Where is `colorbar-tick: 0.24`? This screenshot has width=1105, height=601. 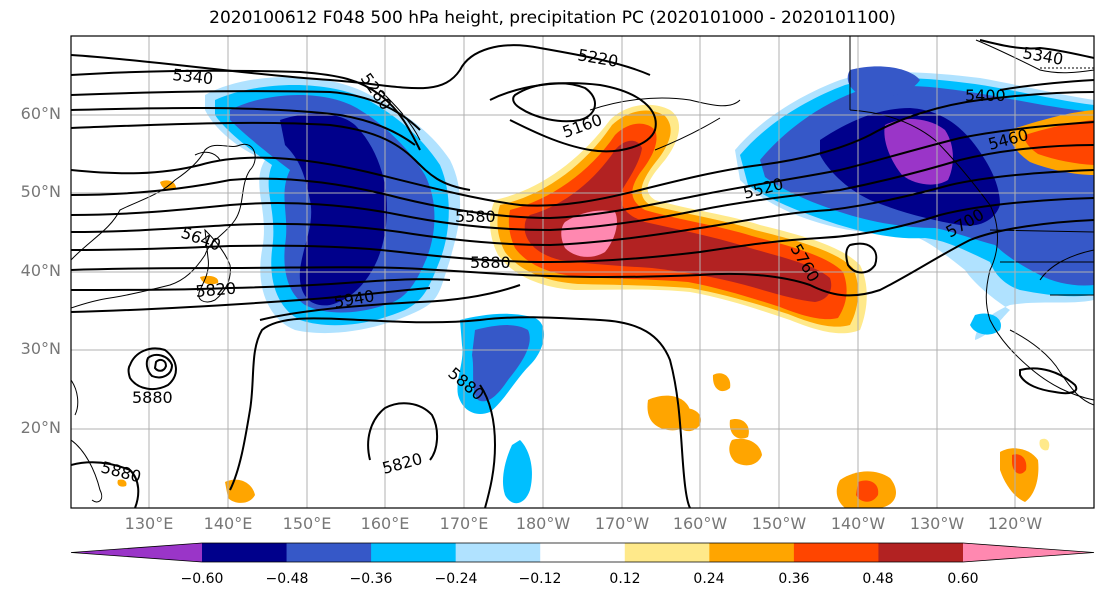 colorbar-tick: 0.24 is located at coordinates (709, 579).